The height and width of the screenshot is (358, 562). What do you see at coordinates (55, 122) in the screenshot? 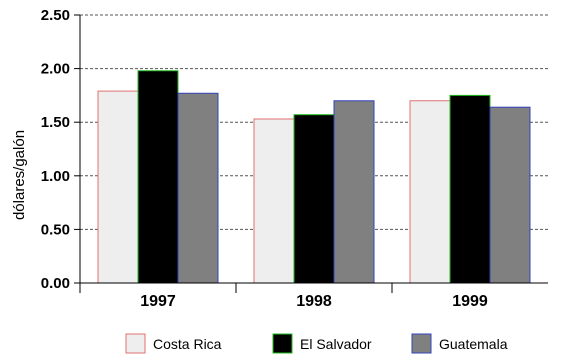
I see `y-tick-label: 1.50` at bounding box center [55, 122].